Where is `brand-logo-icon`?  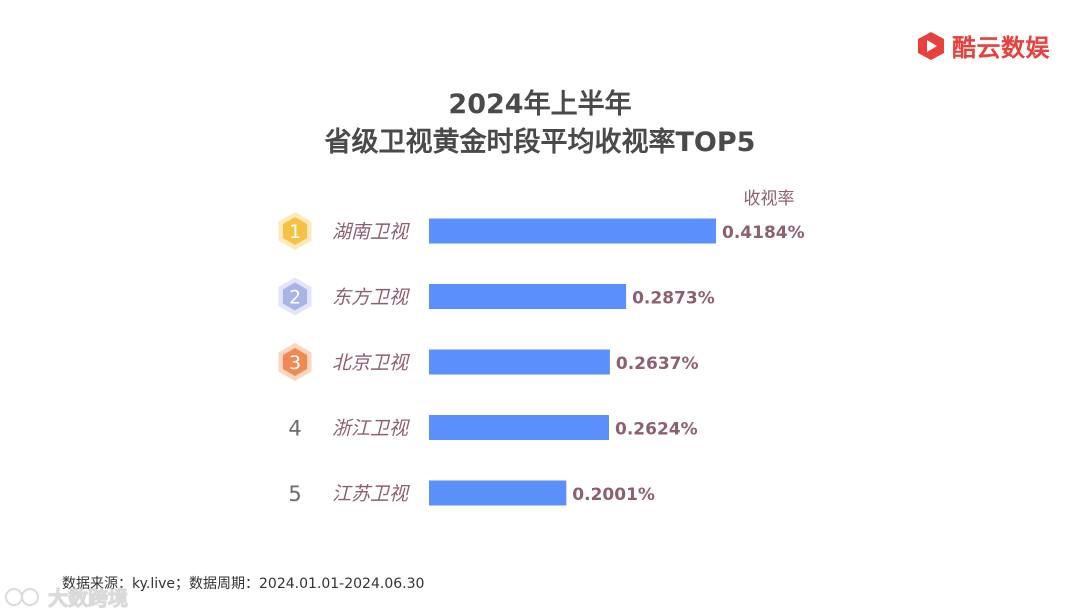
brand-logo-icon is located at coordinates (931, 45).